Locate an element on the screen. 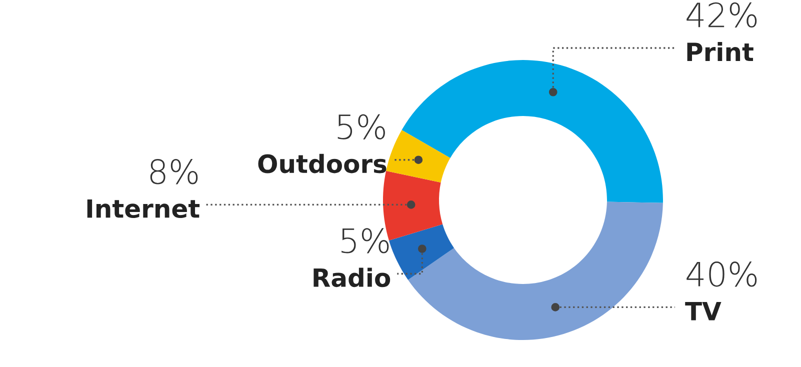 This screenshot has height=367, width=801. slice-label: TV is located at coordinates (703, 311).